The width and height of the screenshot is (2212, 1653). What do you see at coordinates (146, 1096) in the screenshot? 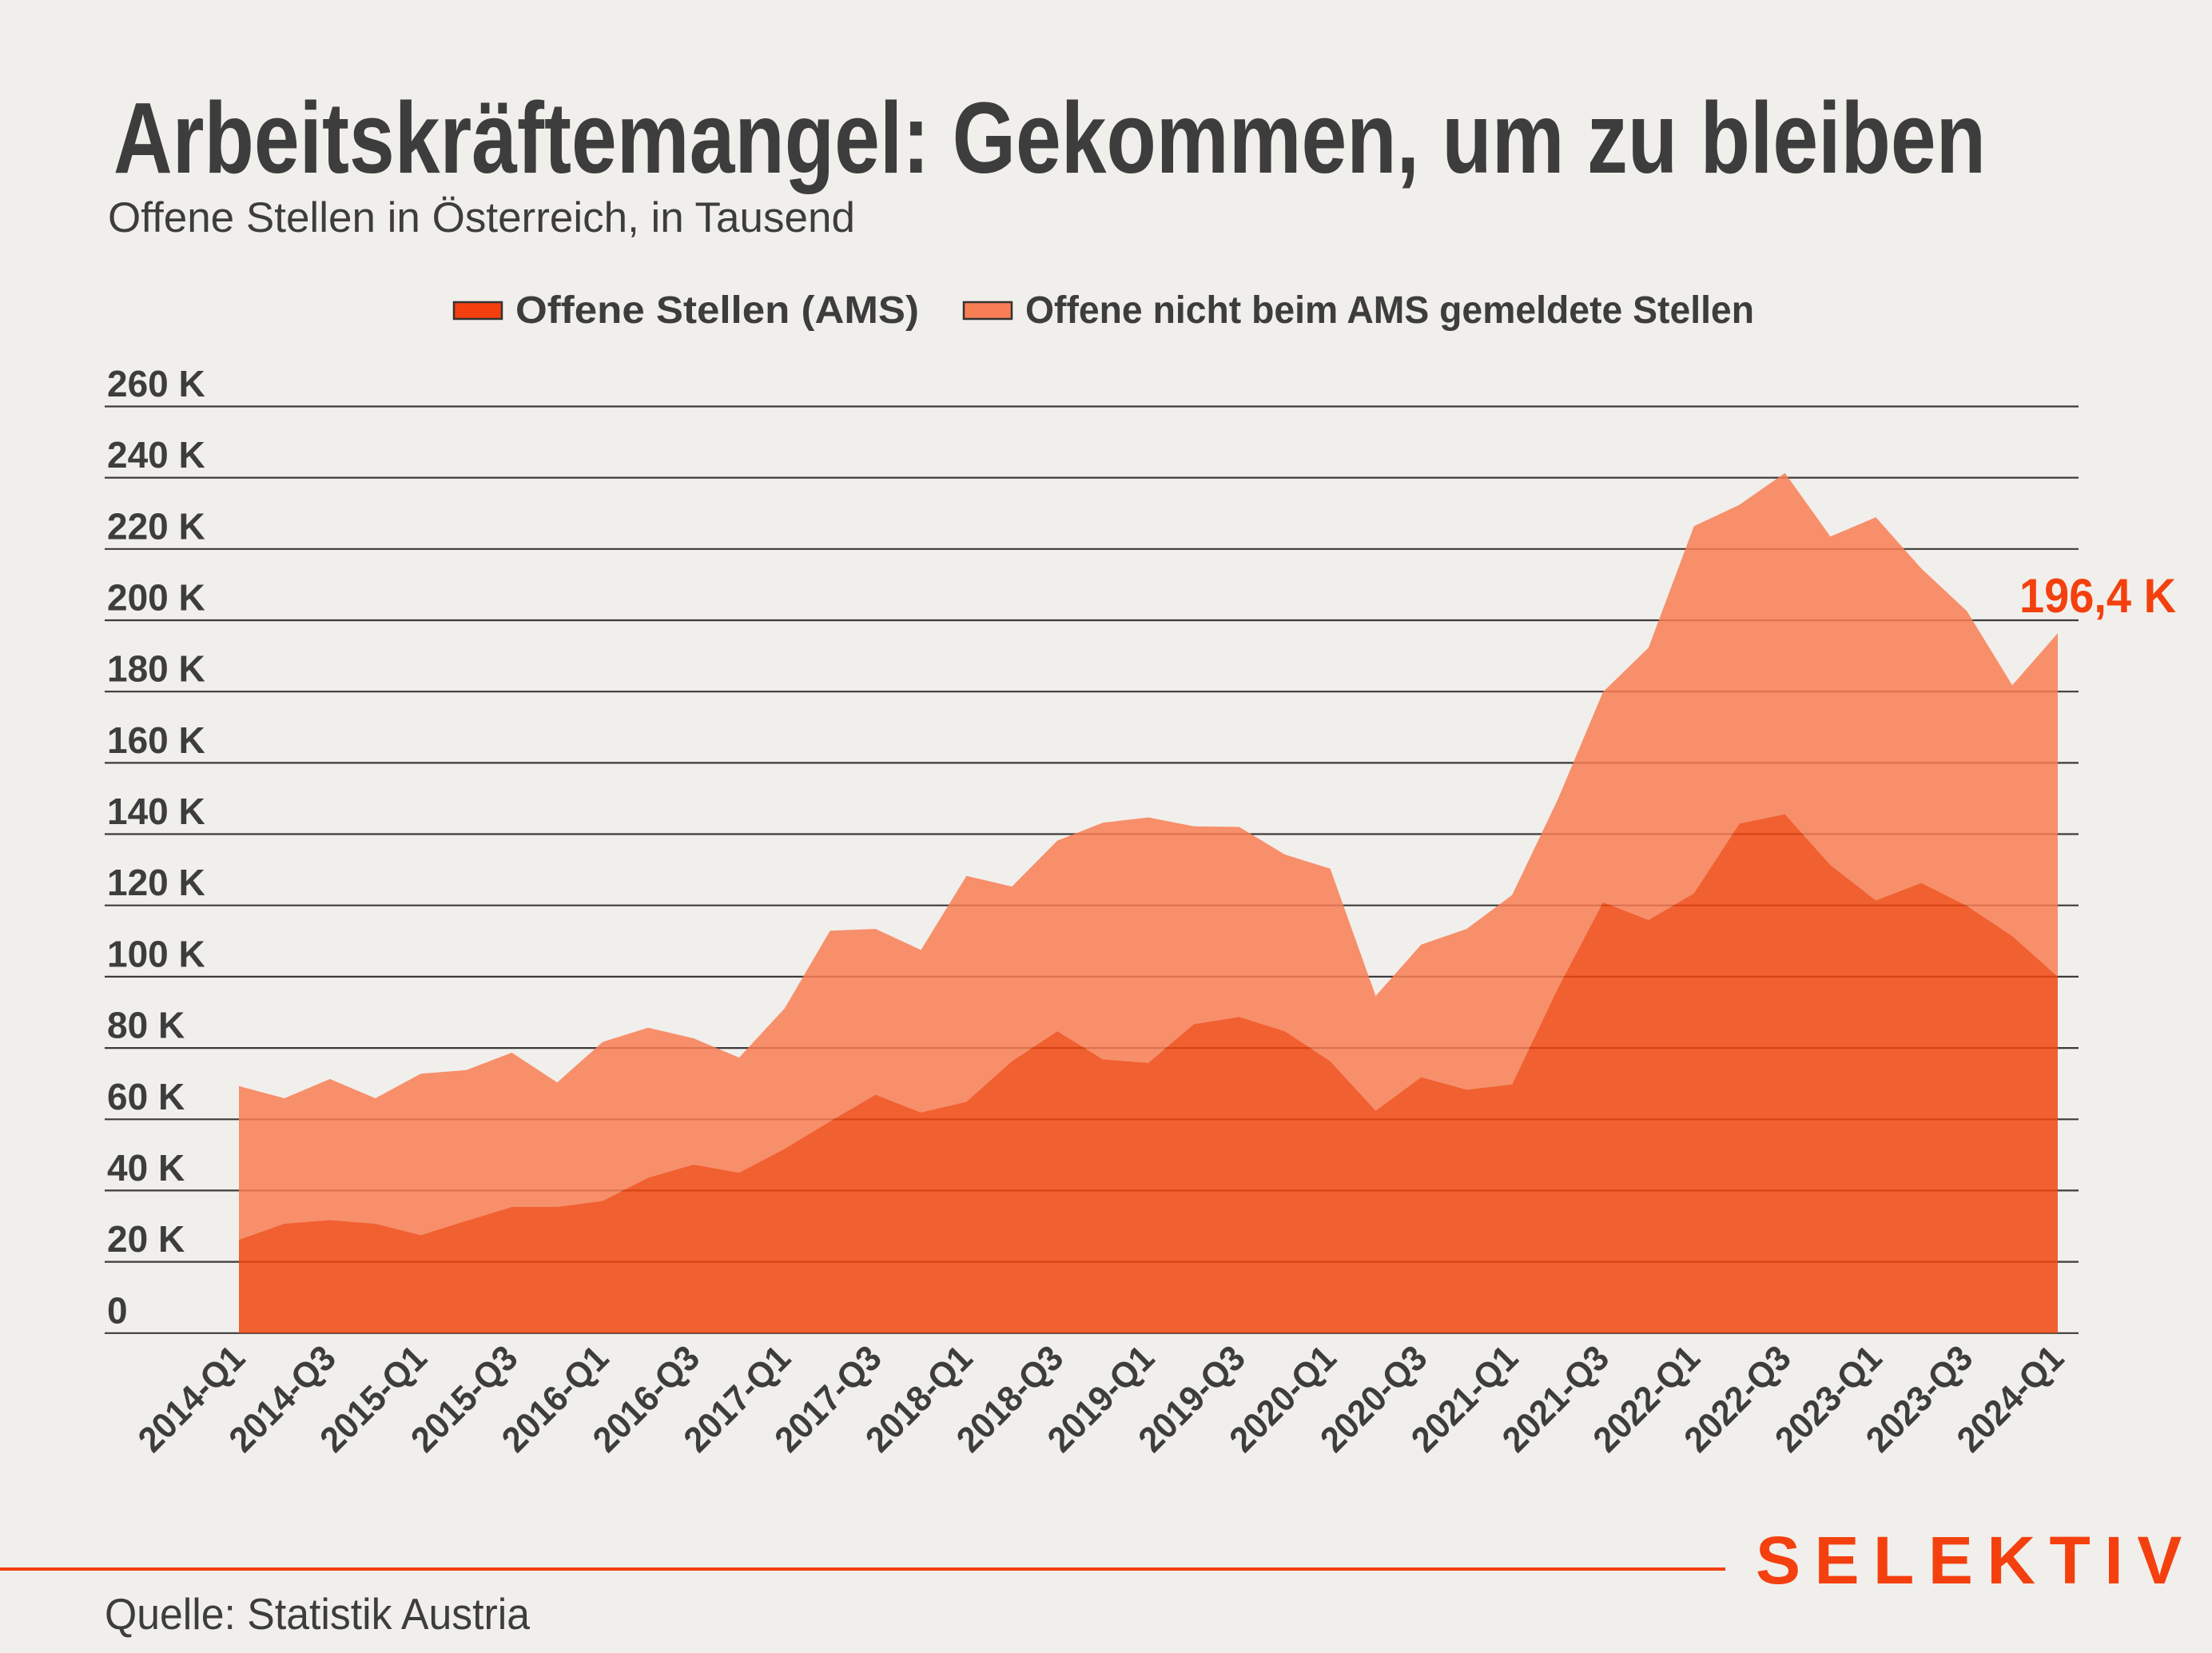
I see `svg-text: 60 K` at bounding box center [146, 1096].